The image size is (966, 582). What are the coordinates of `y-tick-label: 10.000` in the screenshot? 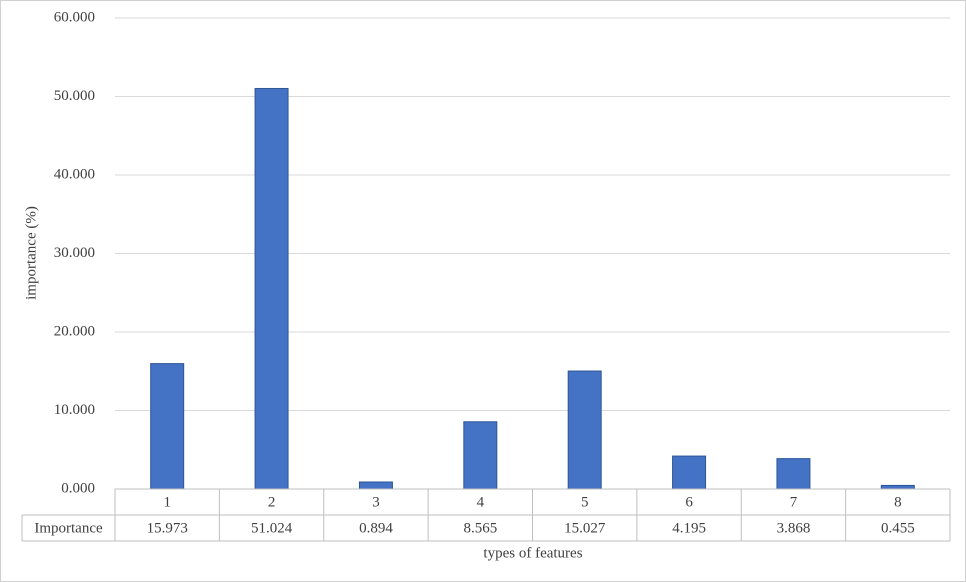 It's located at (74, 410).